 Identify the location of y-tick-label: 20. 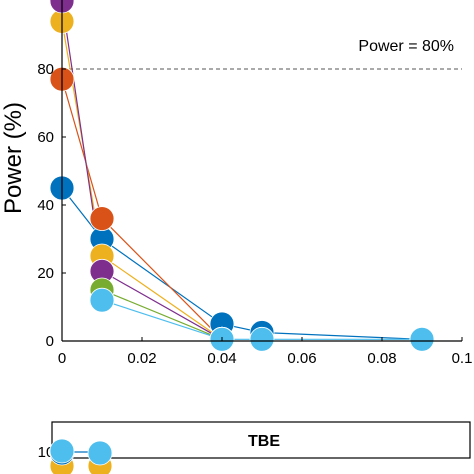
(45, 273).